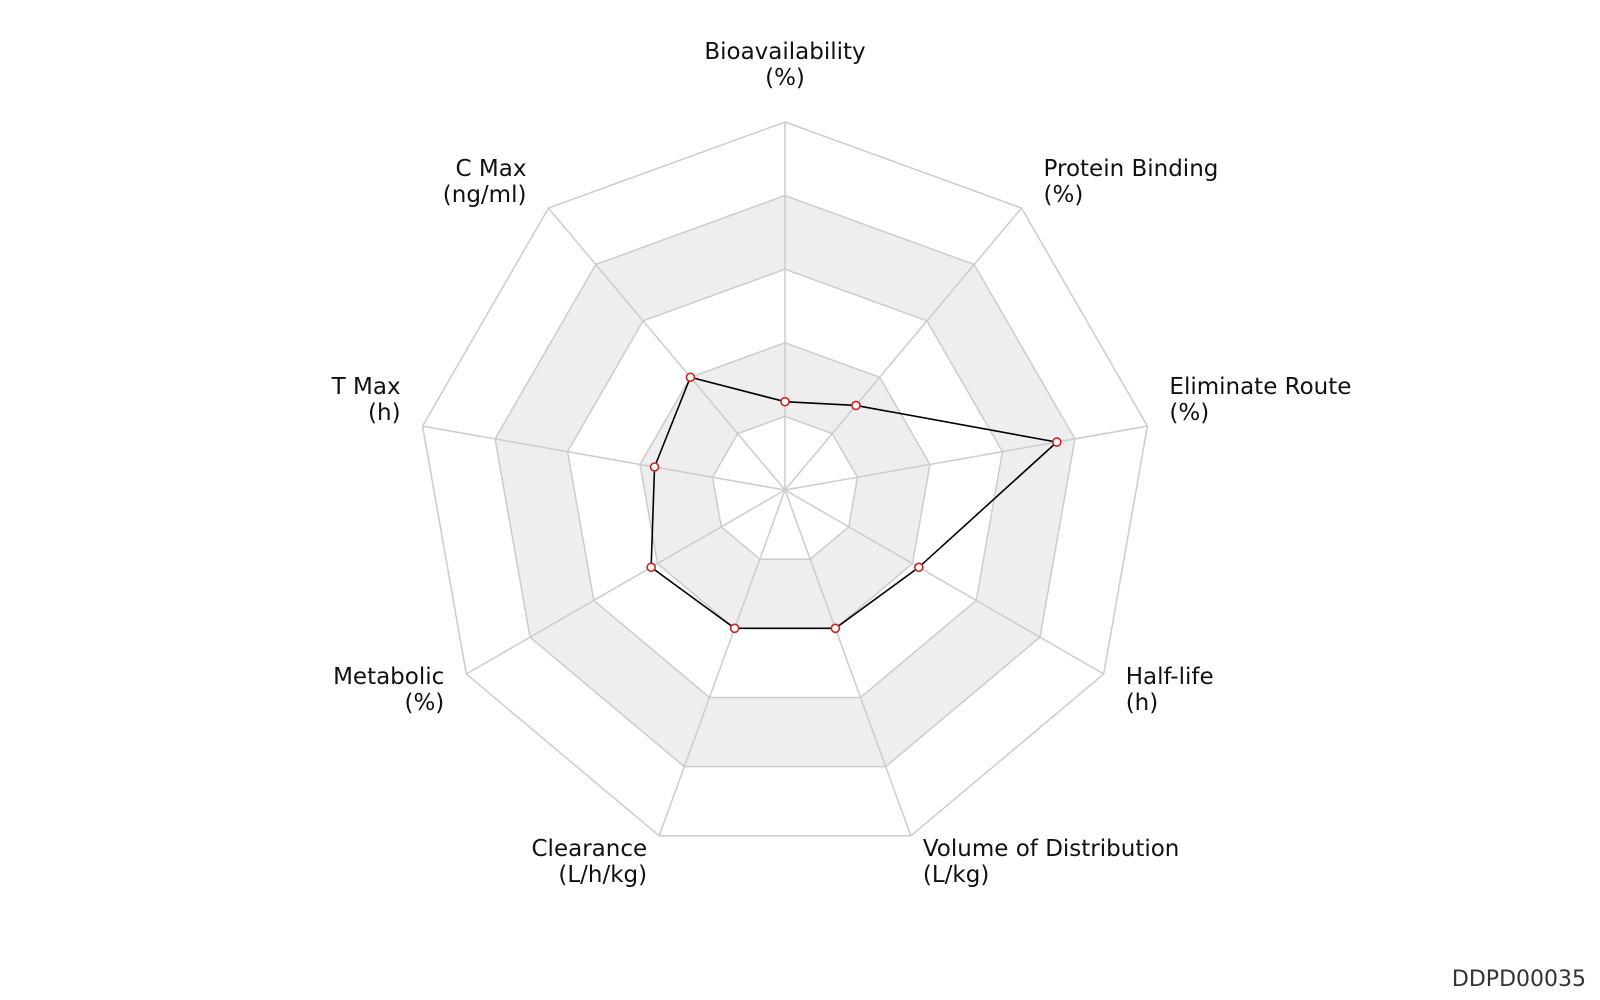 This screenshot has width=1600, height=1000. Describe the element at coordinates (1064, 195) in the screenshot. I see `axis-unit-2: (%)` at that location.